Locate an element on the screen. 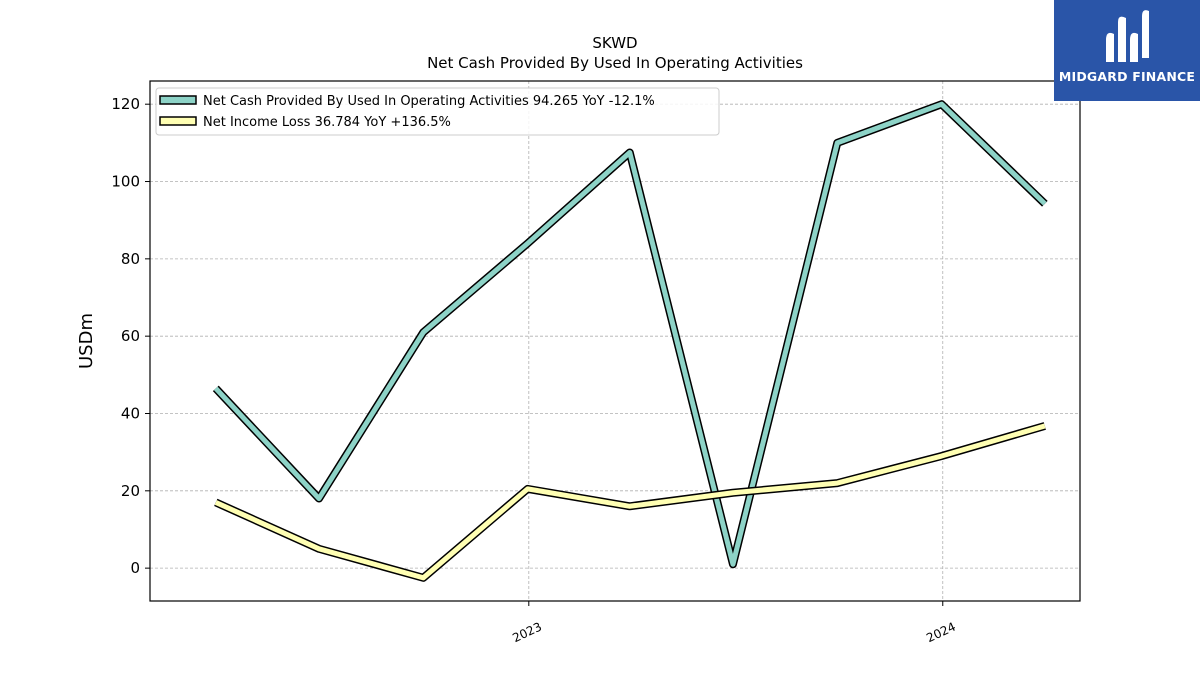  chart-title: SKWD is located at coordinates (614, 43).